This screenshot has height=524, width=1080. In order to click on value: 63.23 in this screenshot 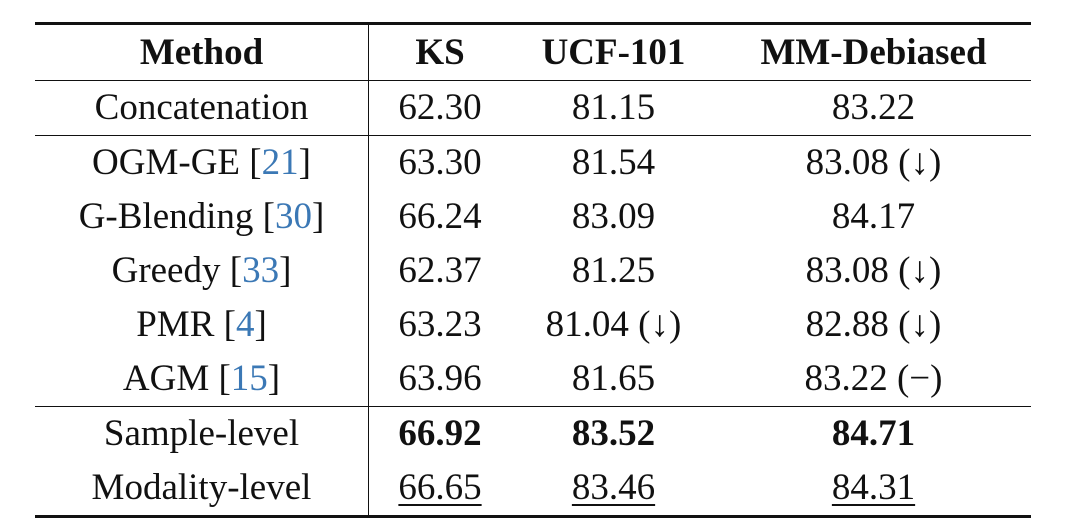, I will do `click(440, 324)`.